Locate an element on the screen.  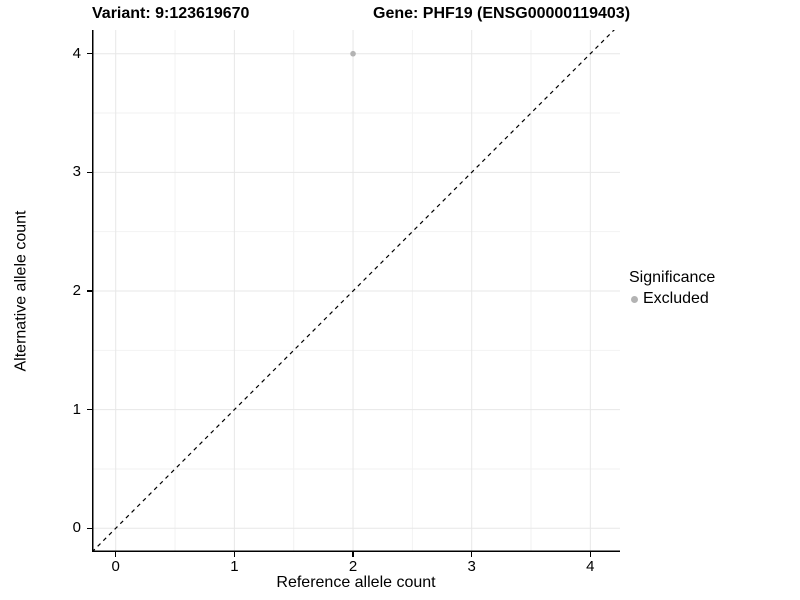
y-tick-label: 4 is located at coordinates (76, 53).